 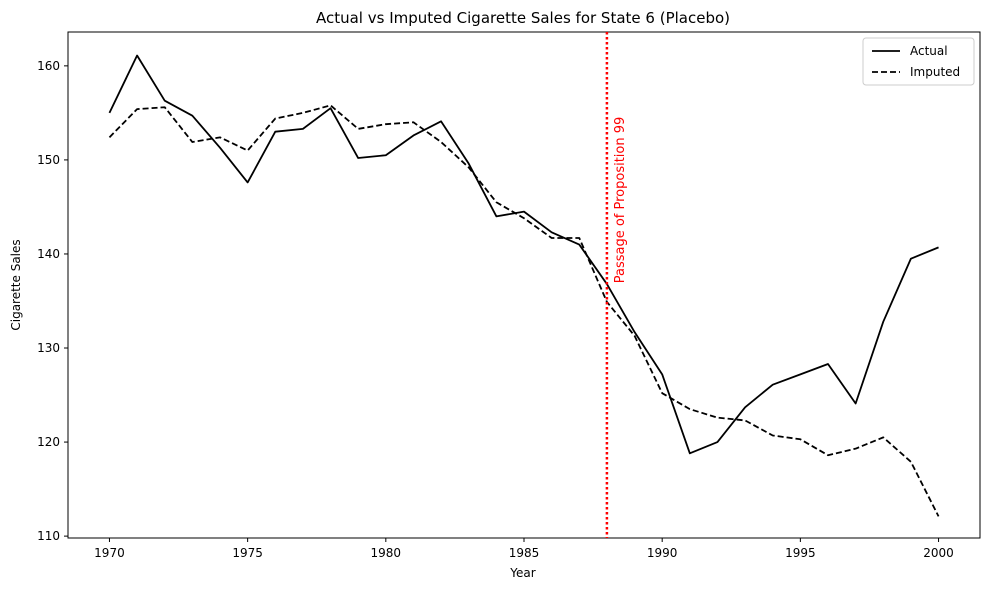 What do you see at coordinates (16, 284) in the screenshot?
I see `y-axis-label: Cigarette Sales` at bounding box center [16, 284].